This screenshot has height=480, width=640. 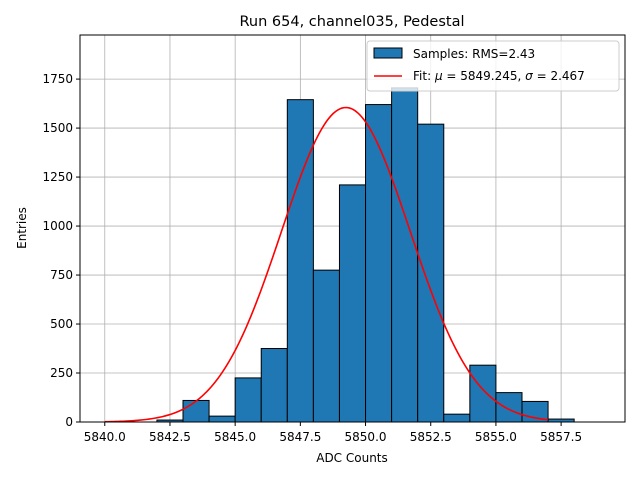 I want to click on x-tick-label: 5840.0, so click(x=105, y=437).